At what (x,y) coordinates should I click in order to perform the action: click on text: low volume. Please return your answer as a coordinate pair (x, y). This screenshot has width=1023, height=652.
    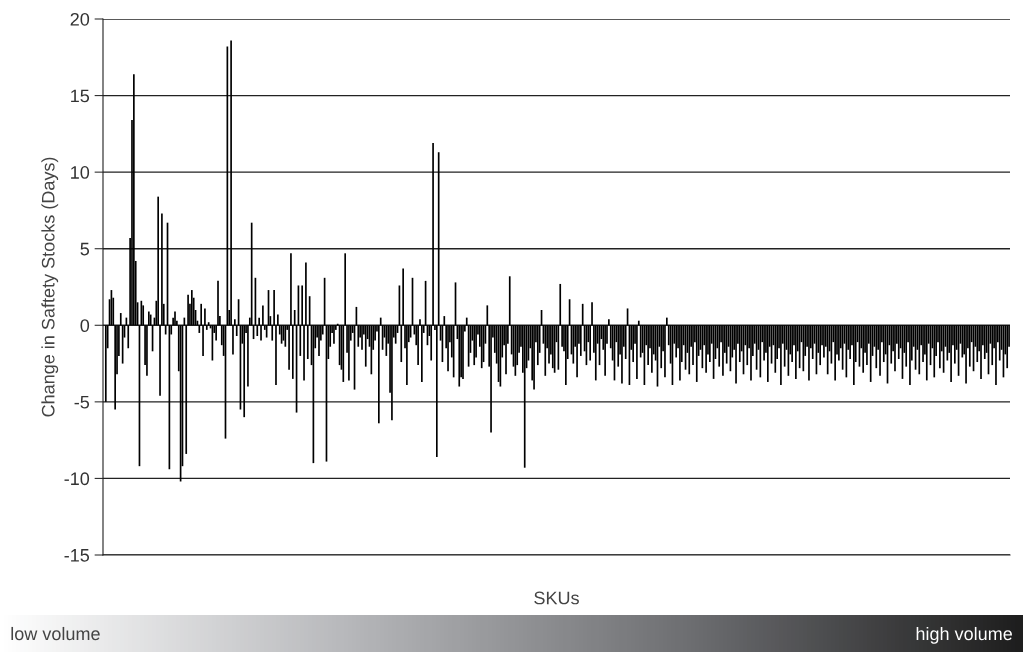
    Looking at the image, I should click on (55, 633).